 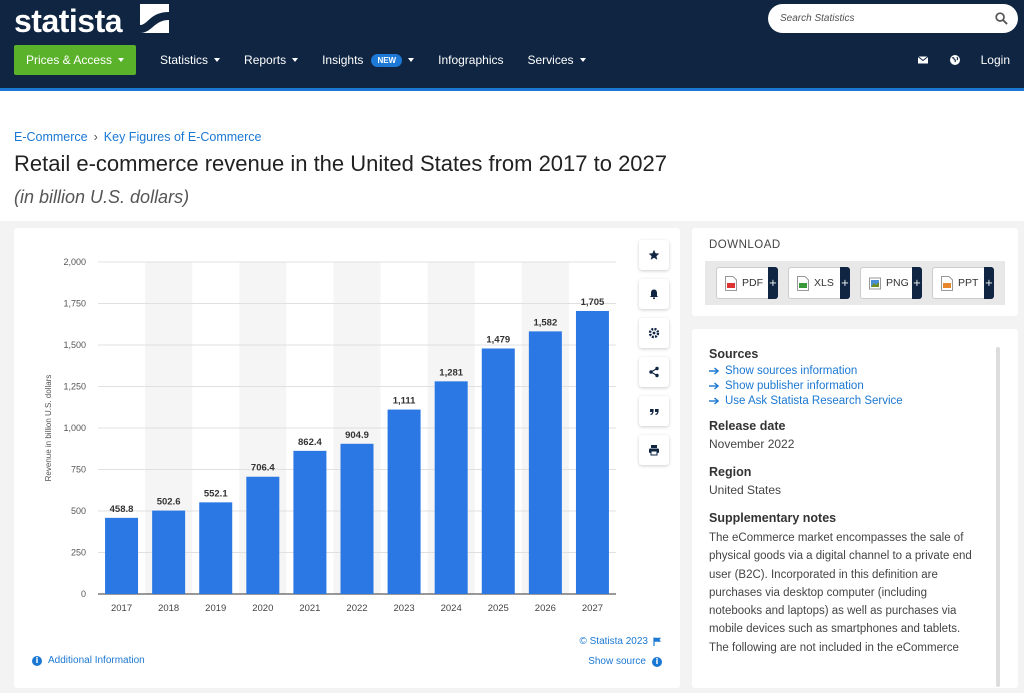 I want to click on download-card: DOWNLOAD PDF + XLS + PNG + PPT +, so click(x=855, y=272).